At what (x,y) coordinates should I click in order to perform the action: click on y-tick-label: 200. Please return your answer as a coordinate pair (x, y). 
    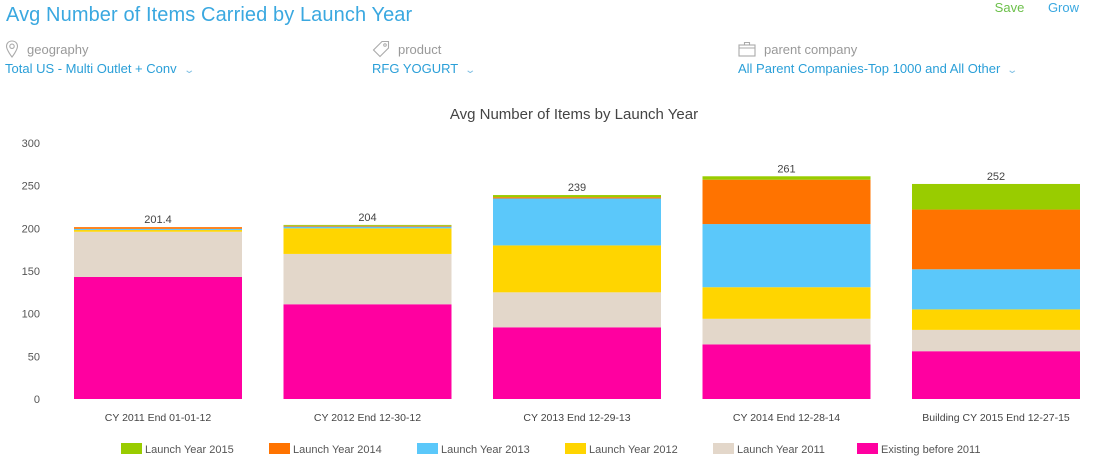
    Looking at the image, I should click on (31, 229).